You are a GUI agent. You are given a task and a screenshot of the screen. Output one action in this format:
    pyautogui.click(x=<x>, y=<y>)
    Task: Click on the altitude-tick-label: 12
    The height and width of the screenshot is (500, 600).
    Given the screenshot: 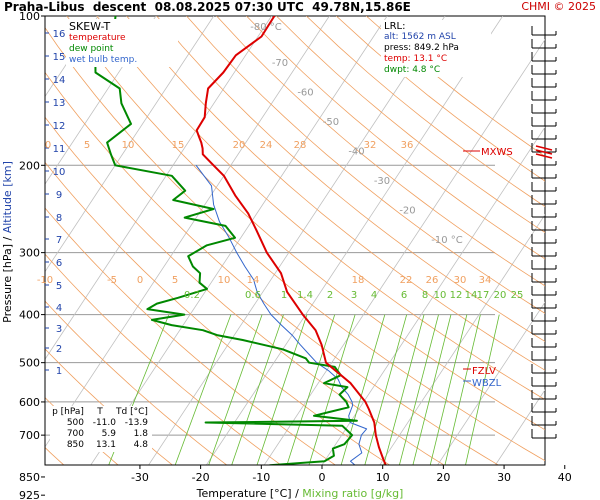 What is the action you would take?
    pyautogui.click(x=59, y=126)
    